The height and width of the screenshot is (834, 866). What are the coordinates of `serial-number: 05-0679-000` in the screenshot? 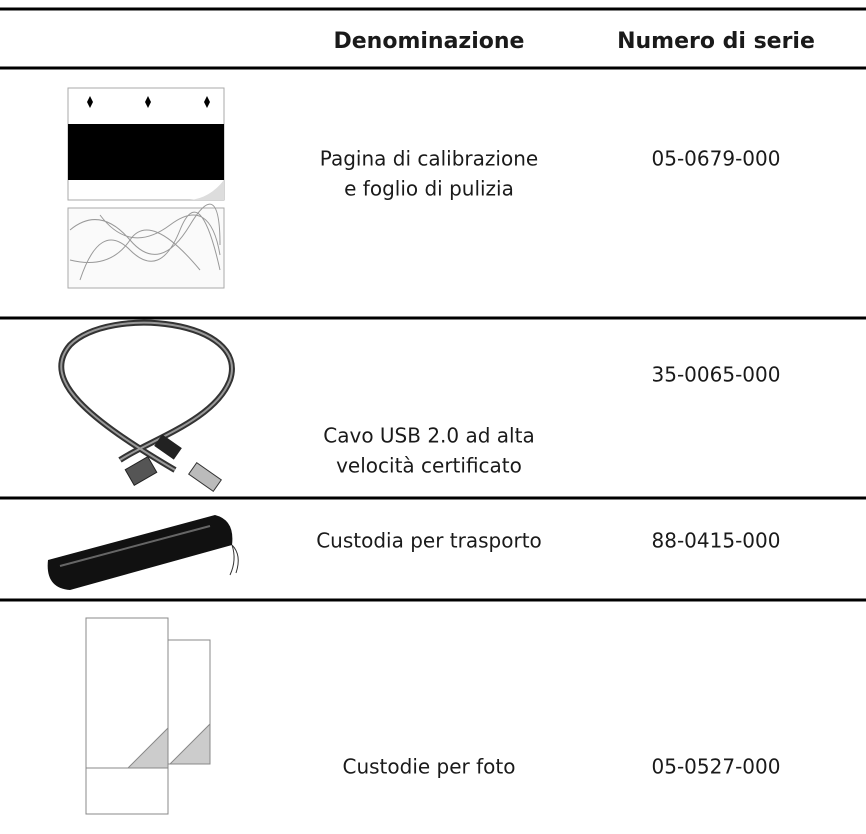 It's located at (716, 159).